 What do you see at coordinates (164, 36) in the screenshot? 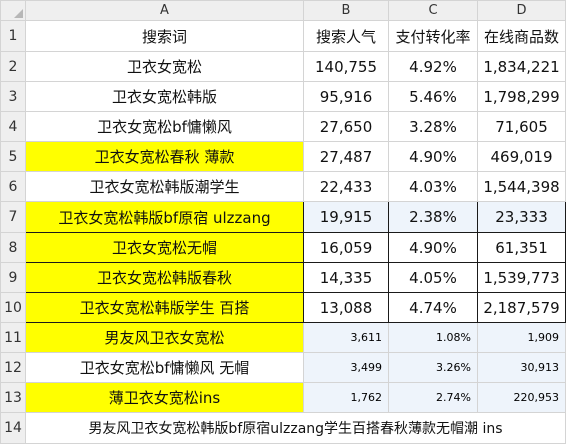
I see `cell-header-keyword: 搜索词` at bounding box center [164, 36].